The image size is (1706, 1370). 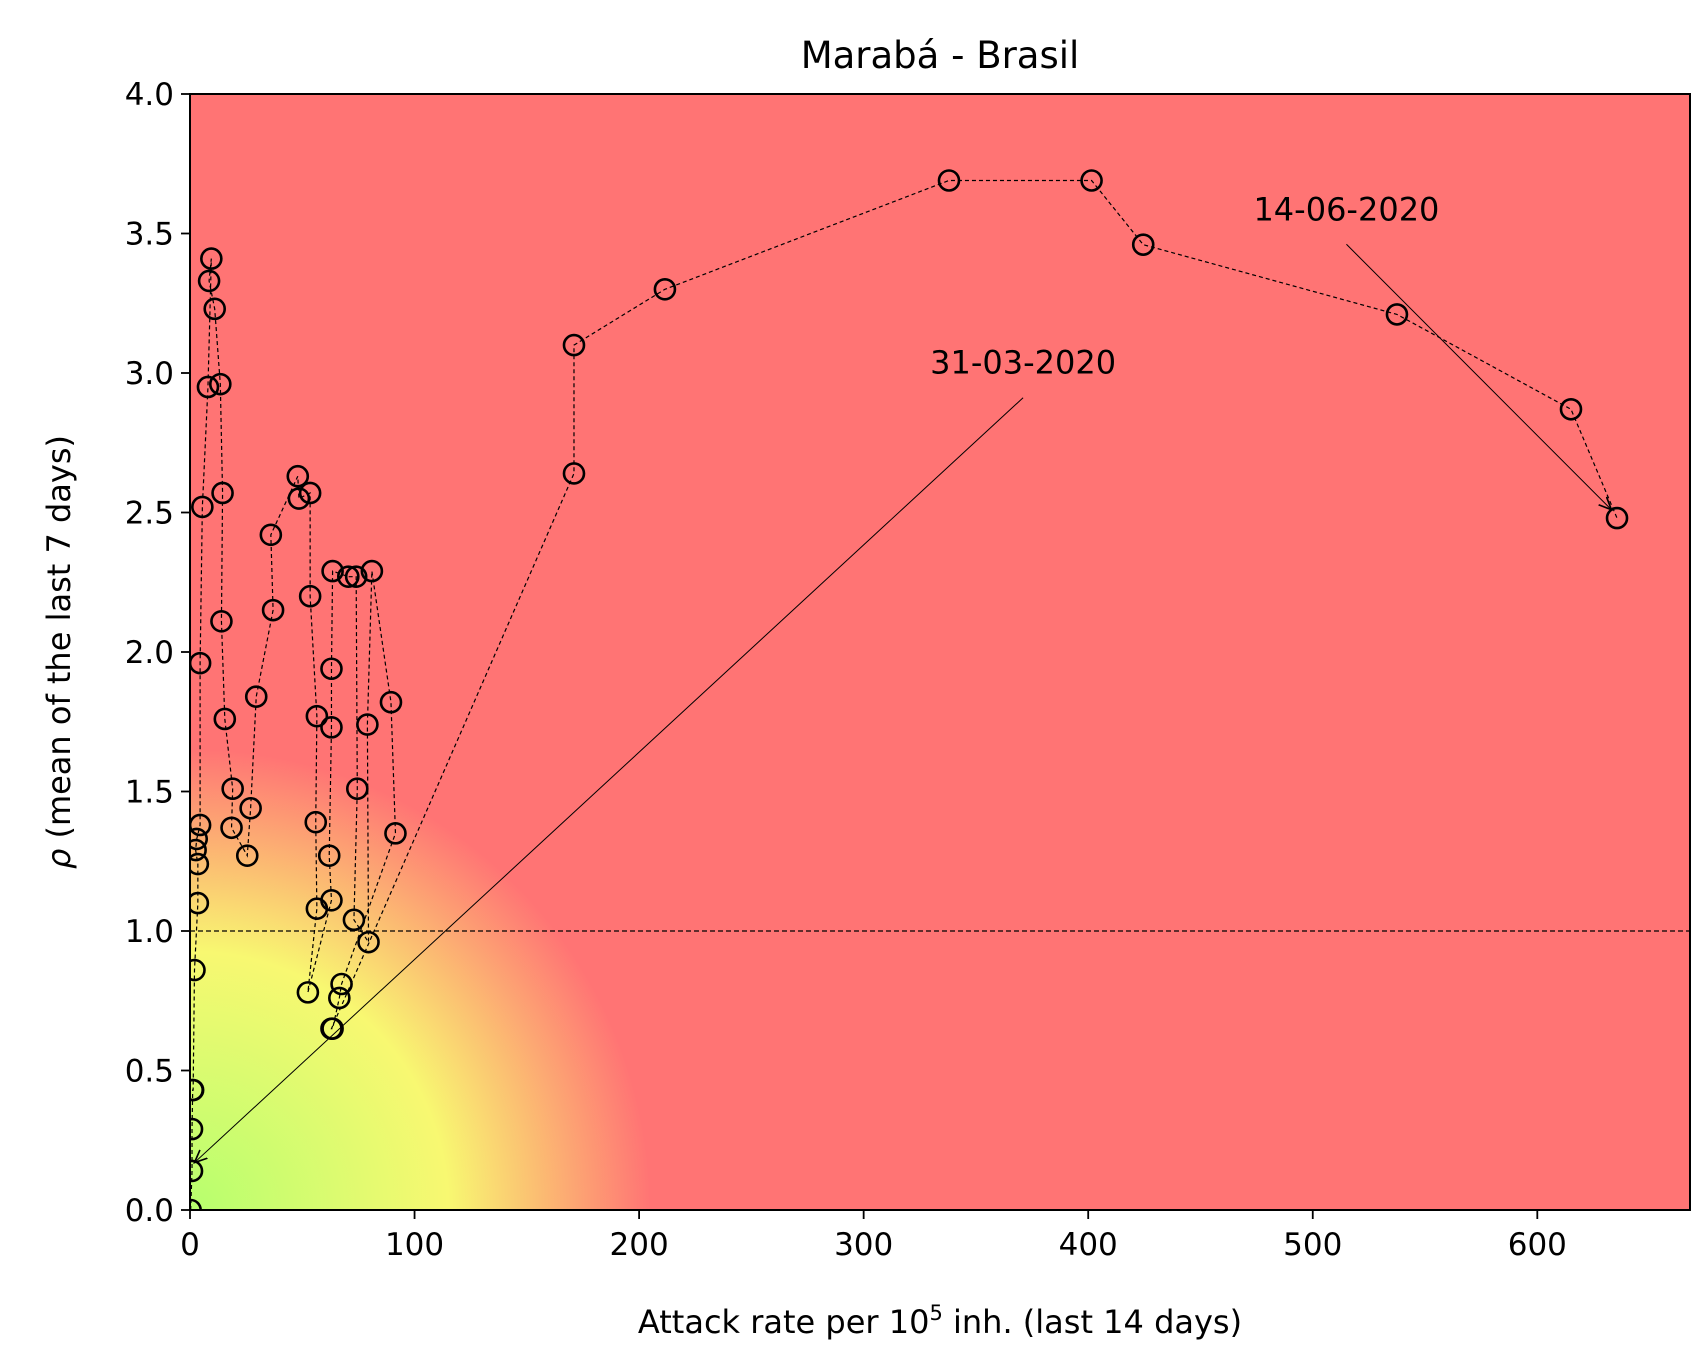 I want to click on x-tick-label: 100, so click(x=414, y=1245).